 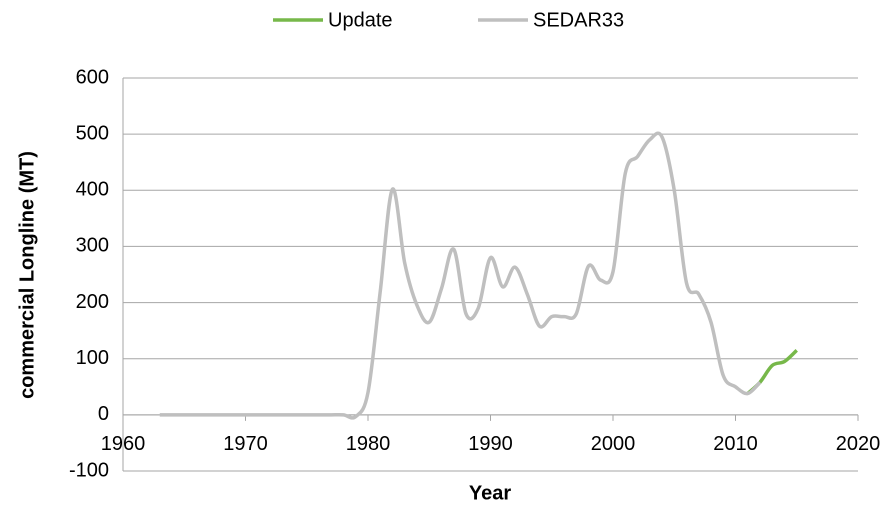 I want to click on x-tick-label: 1990, so click(x=490, y=444).